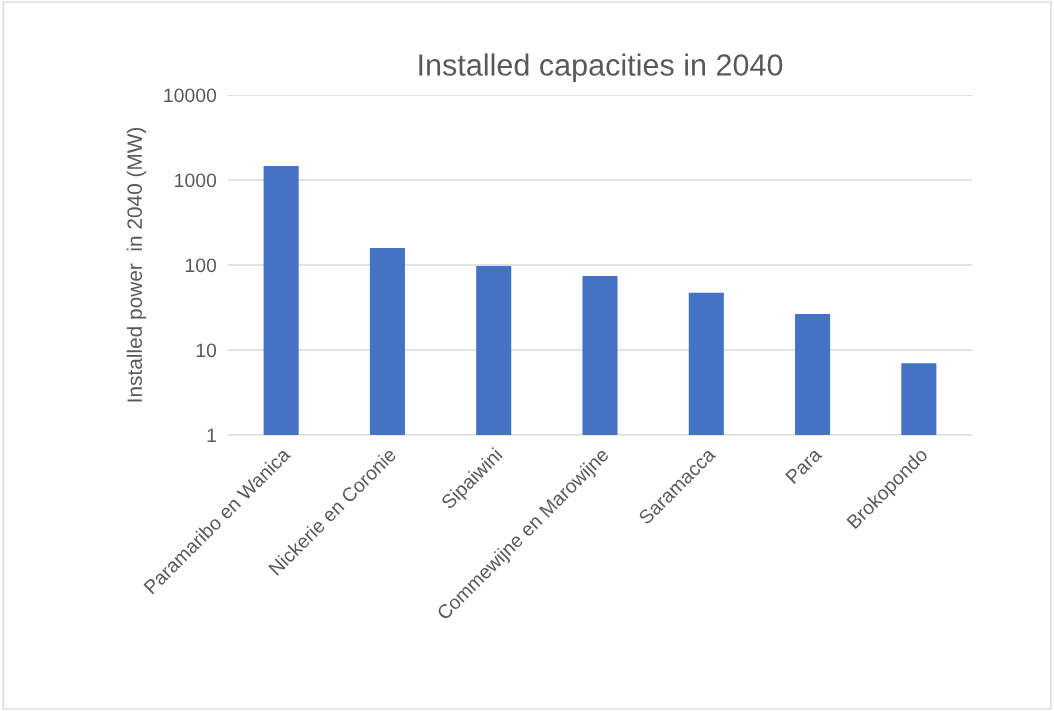  What do you see at coordinates (190, 95) in the screenshot?
I see `y-tick-label: 10000` at bounding box center [190, 95].